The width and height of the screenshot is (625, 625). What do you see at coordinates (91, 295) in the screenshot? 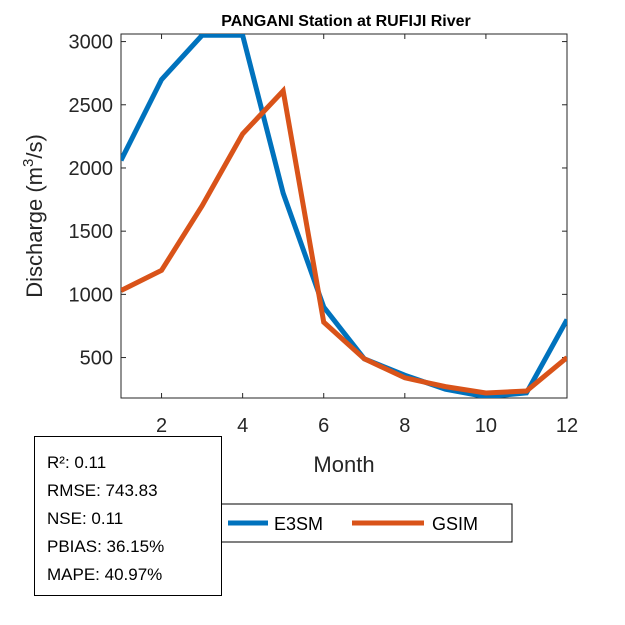
I see `y-tick-label: 1000` at bounding box center [91, 295].